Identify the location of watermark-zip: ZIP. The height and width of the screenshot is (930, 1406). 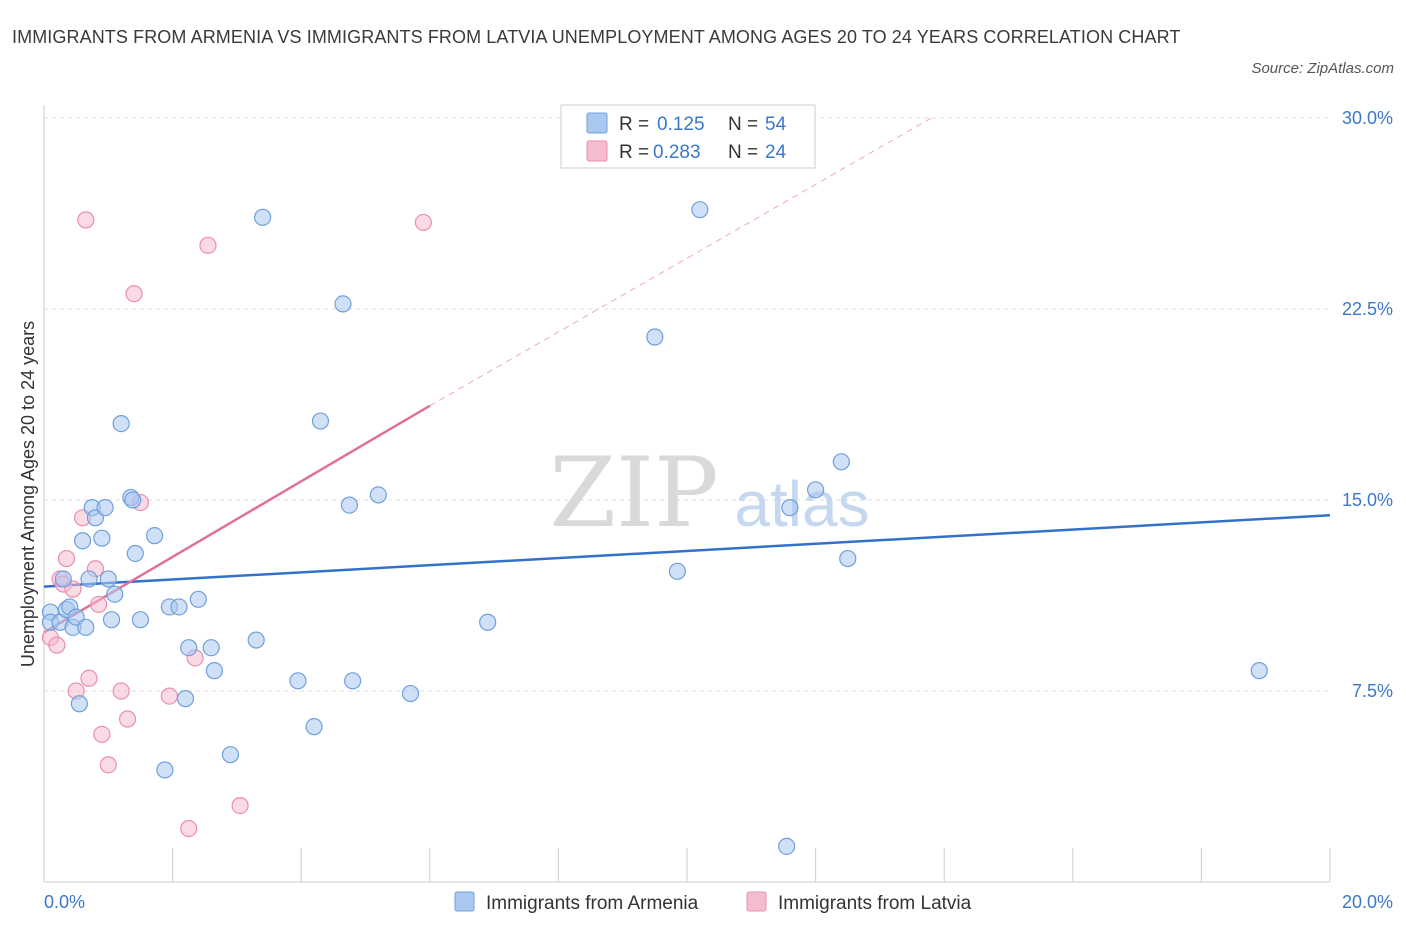
(633, 493).